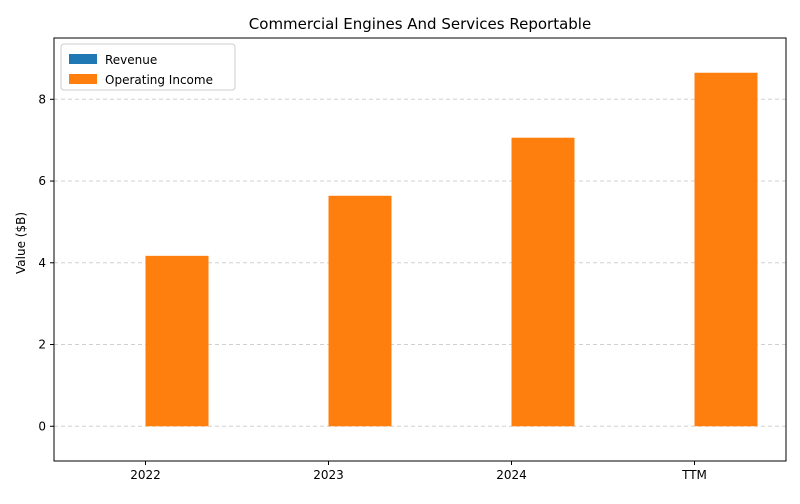  I want to click on x-tick-label: 2022, so click(145, 475).